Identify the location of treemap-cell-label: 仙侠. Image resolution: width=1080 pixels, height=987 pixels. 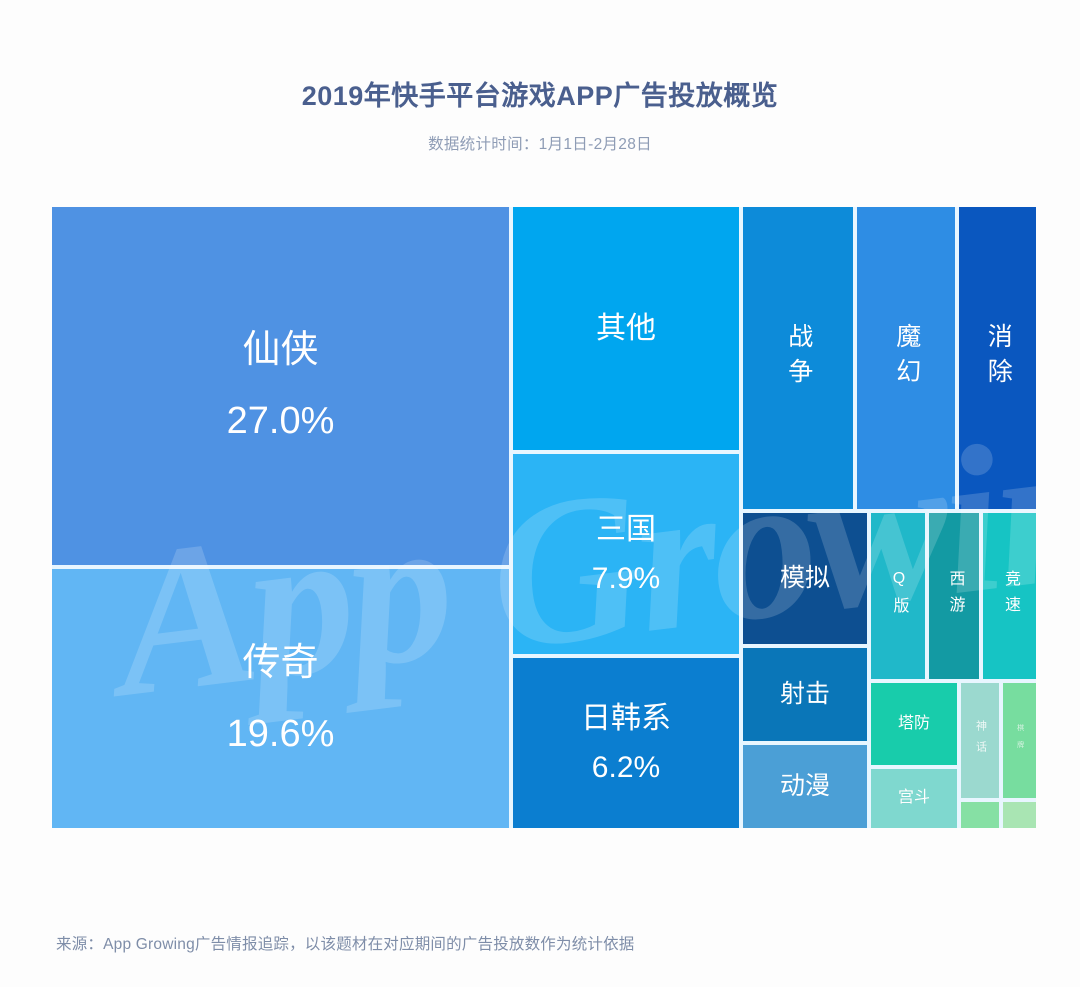
(280, 350).